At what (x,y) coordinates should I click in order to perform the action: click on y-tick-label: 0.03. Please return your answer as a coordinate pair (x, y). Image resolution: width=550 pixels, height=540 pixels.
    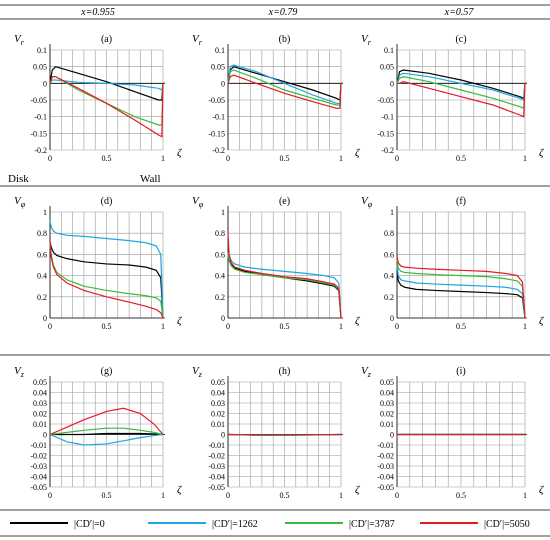
    Looking at the image, I should click on (40, 403).